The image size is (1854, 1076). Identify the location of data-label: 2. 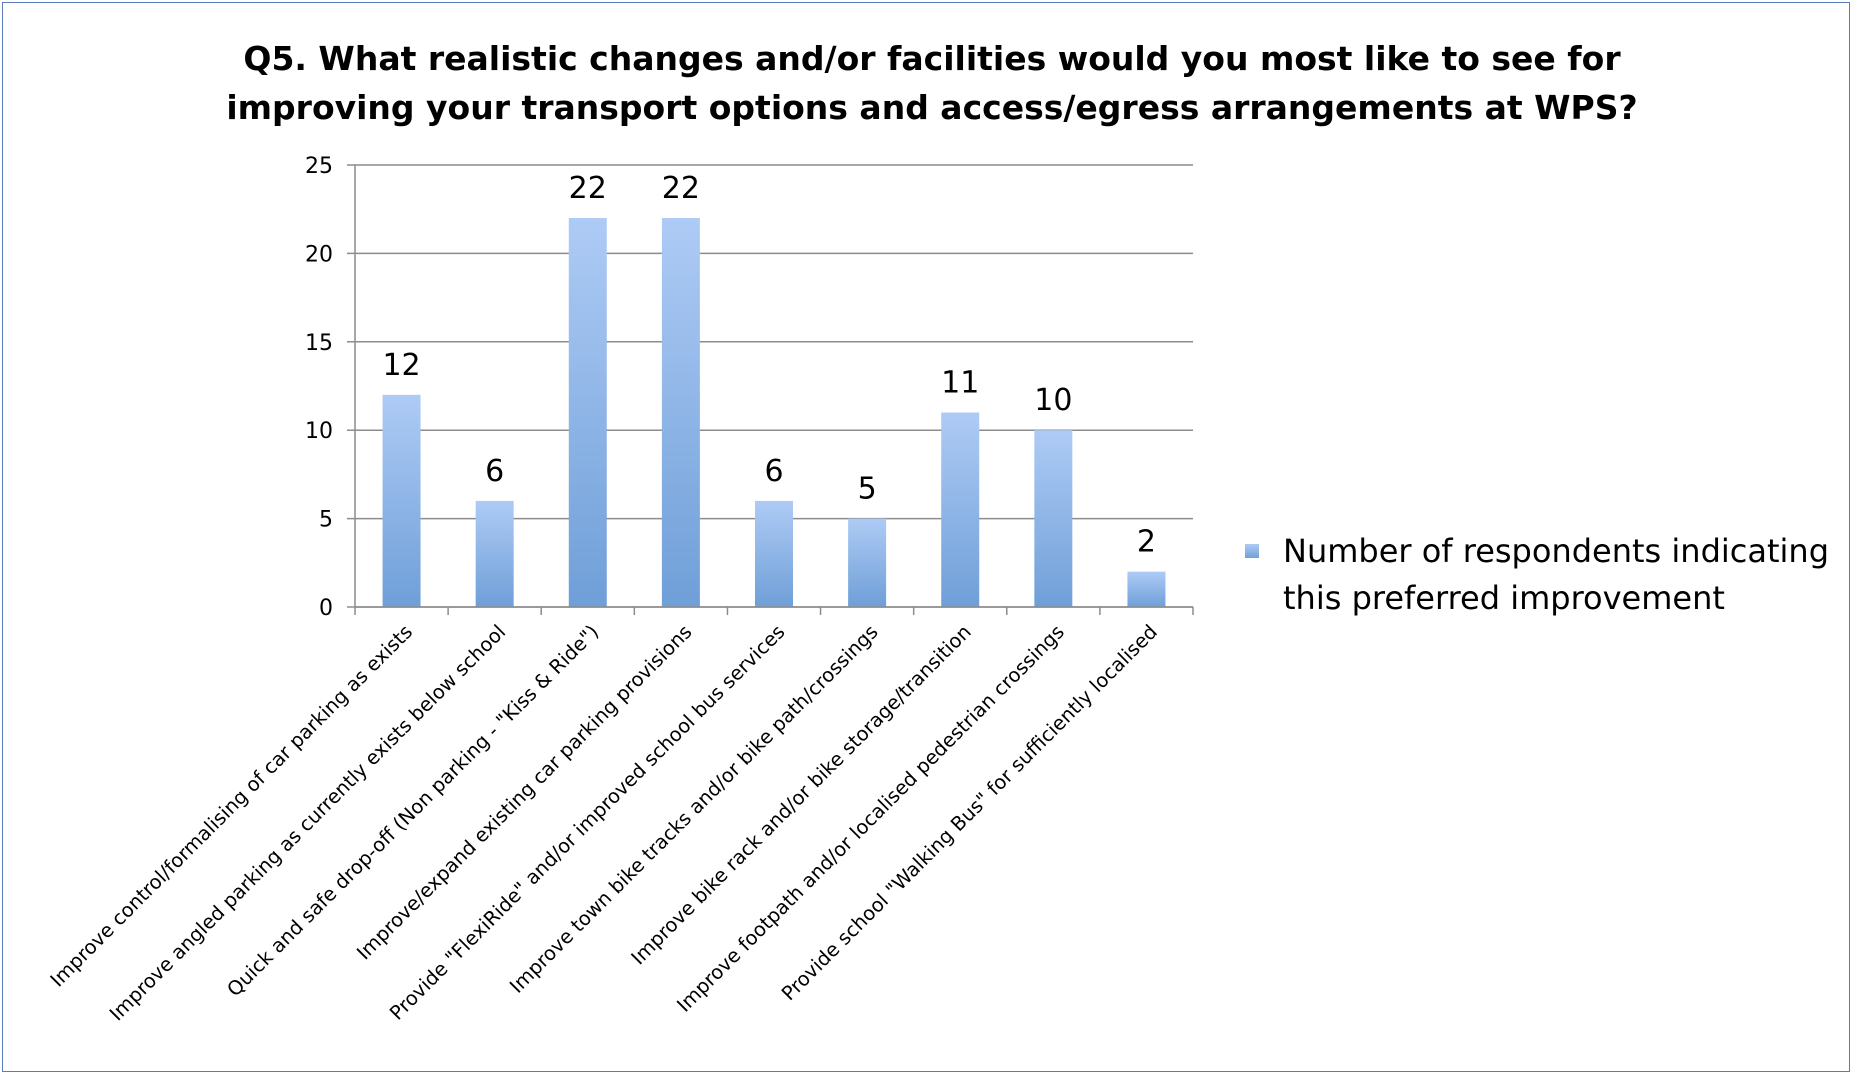
(1146, 542).